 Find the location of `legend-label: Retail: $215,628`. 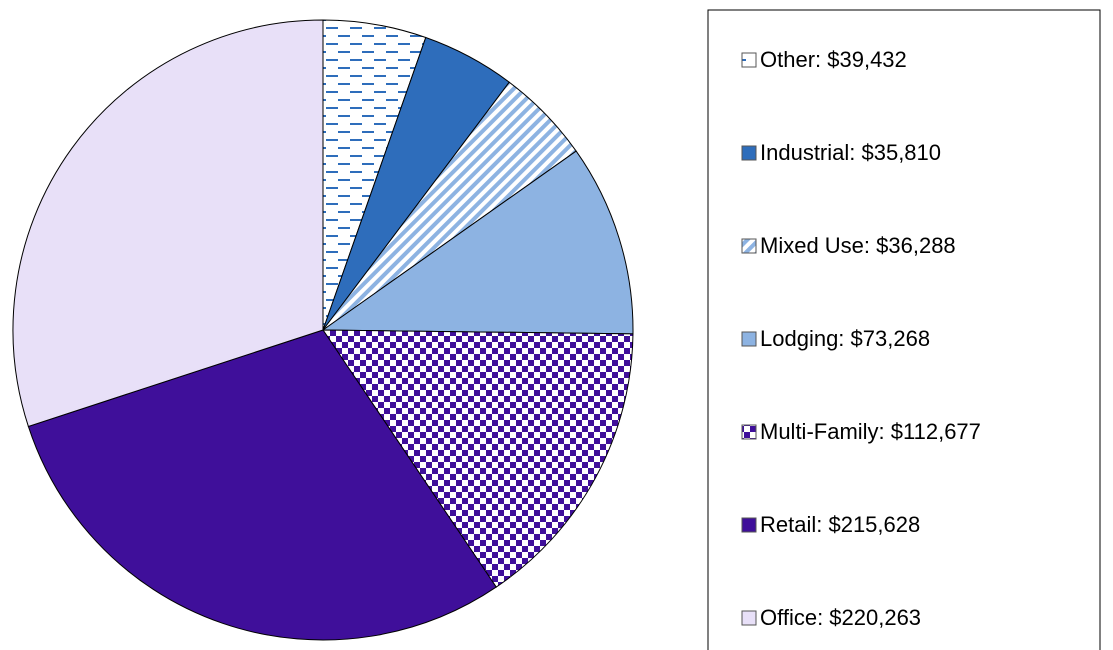

legend-label: Retail: $215,628 is located at coordinates (840, 524).